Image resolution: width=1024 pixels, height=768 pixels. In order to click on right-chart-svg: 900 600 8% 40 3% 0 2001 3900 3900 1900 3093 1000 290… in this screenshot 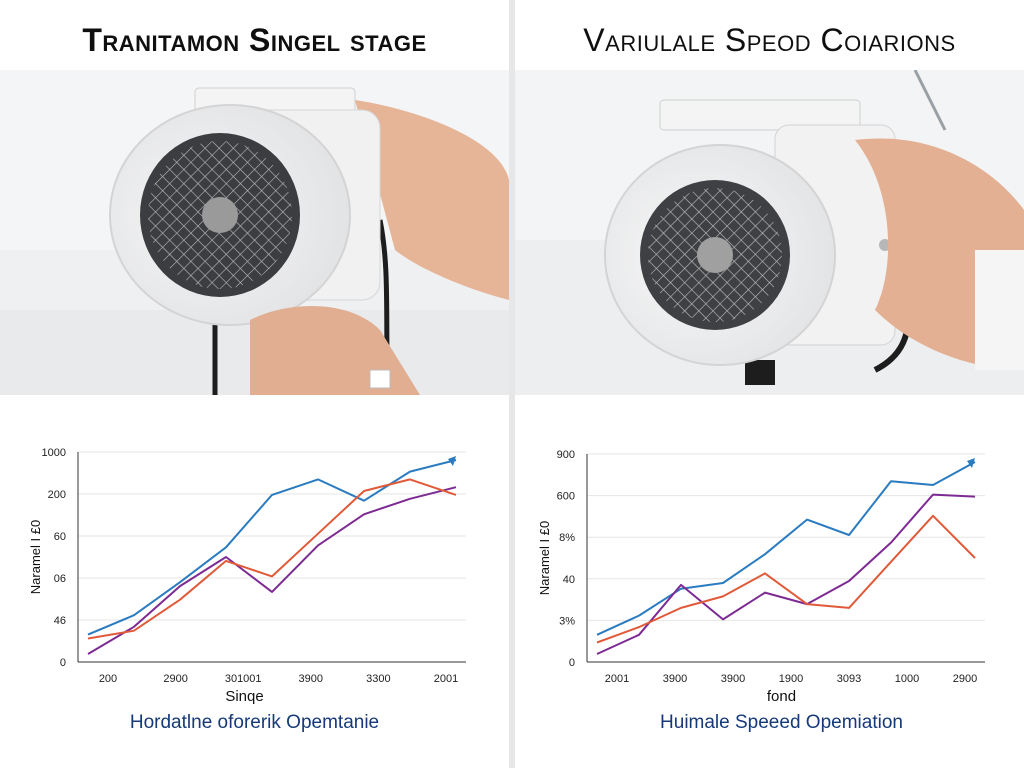, I will do `click(761, 567)`.